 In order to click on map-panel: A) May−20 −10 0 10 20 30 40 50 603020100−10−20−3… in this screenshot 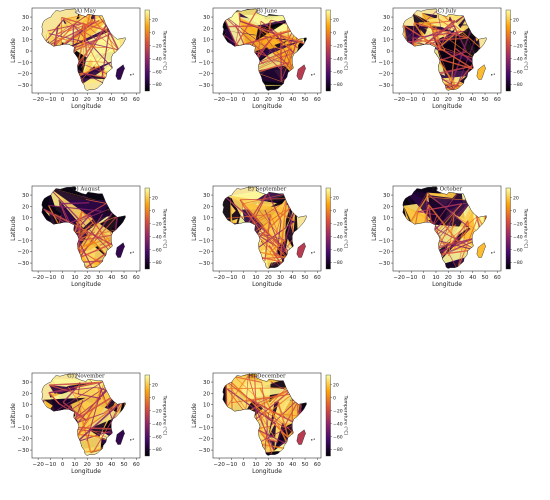, I will do `click(89, 59)`.